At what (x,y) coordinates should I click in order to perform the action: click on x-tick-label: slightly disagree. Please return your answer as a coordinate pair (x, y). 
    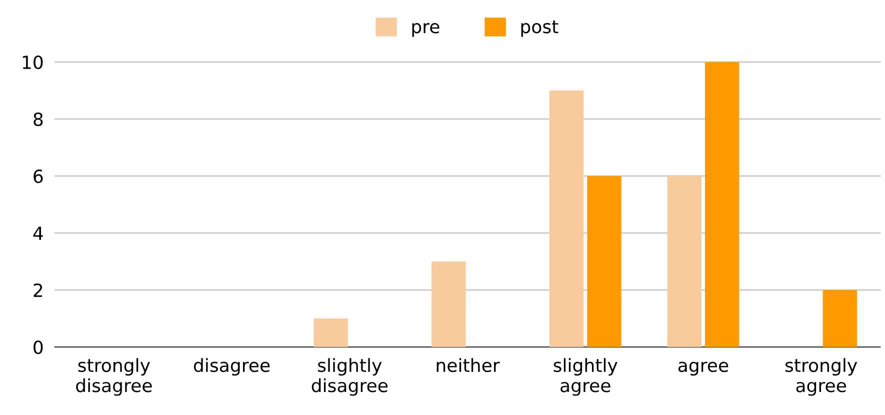
    Looking at the image, I should click on (350, 377).